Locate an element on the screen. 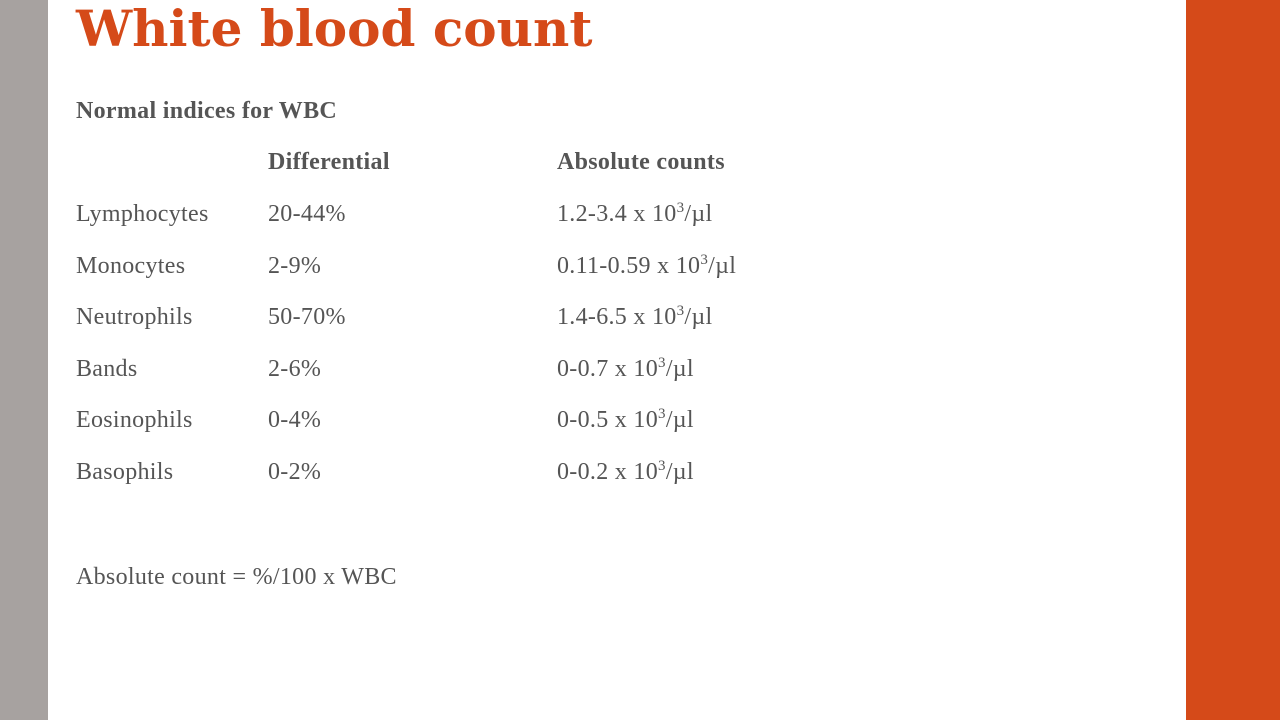 The height and width of the screenshot is (720, 1280). cell-differential: 0-2% is located at coordinates (295, 471).